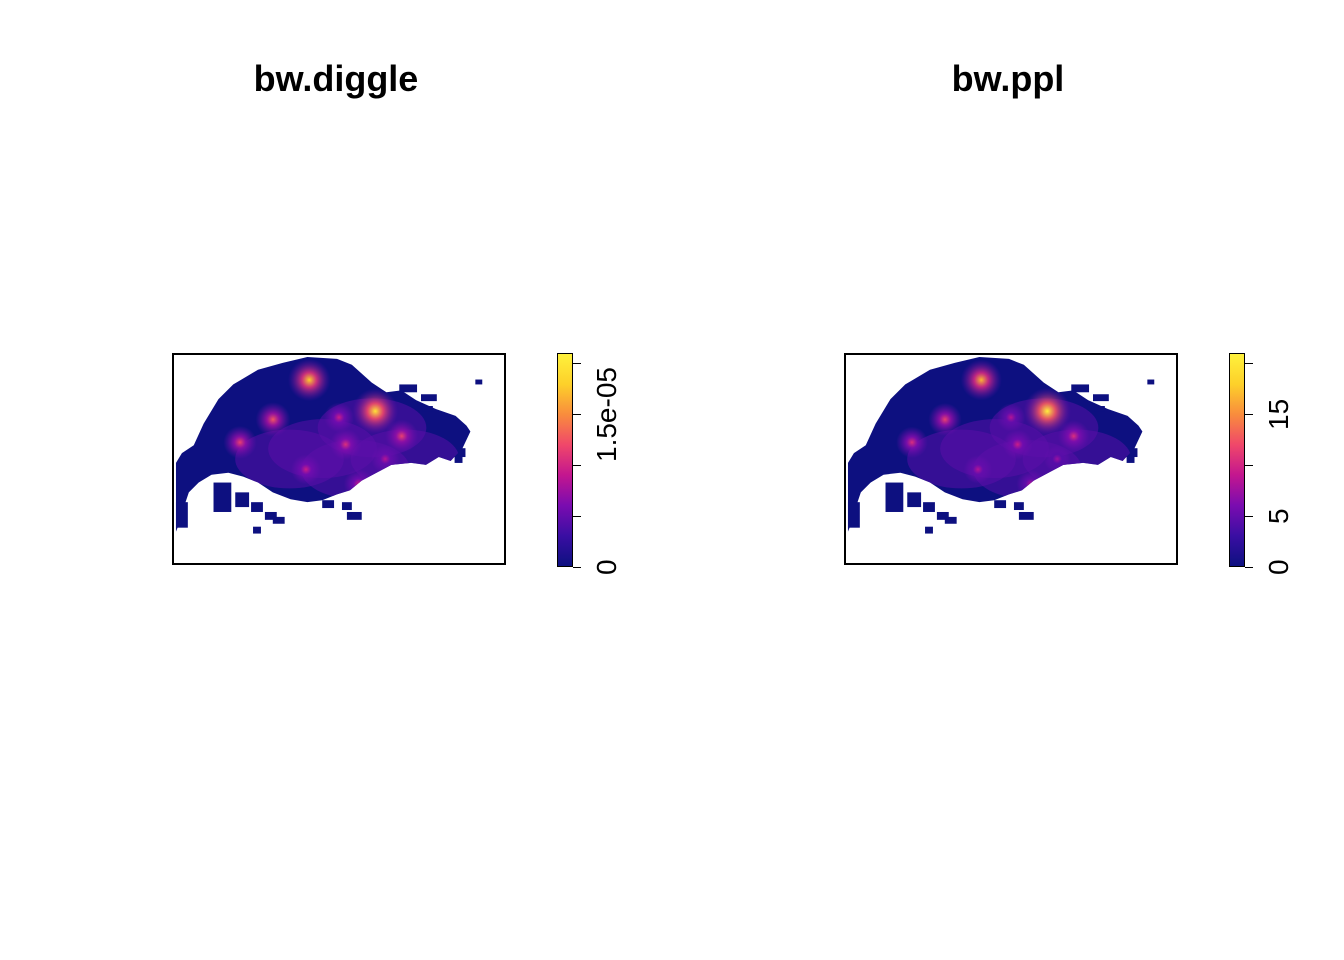  I want to click on legend-tick-label: 15, so click(1278, 414).